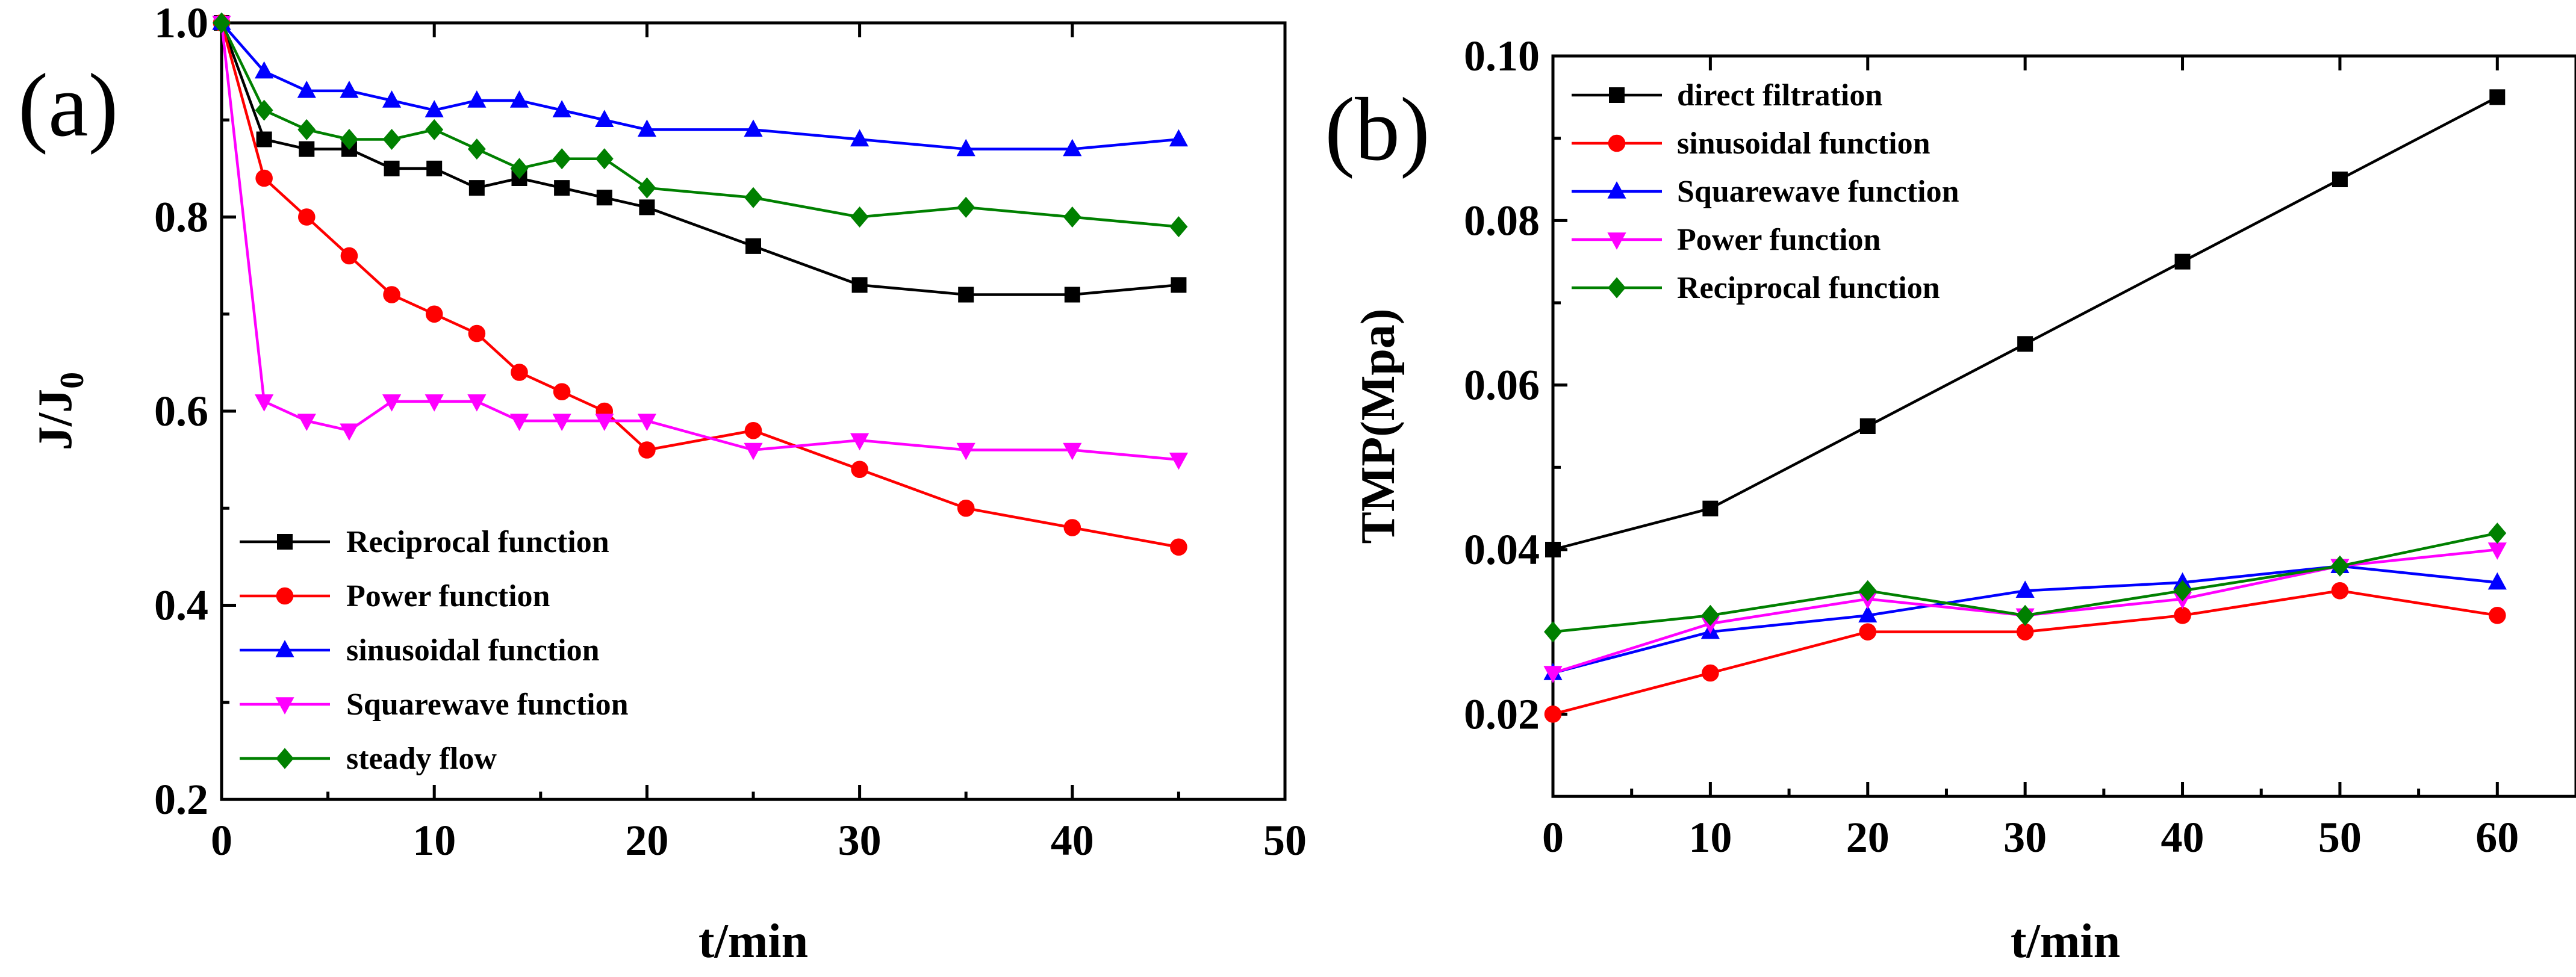 Image resolution: width=2576 pixels, height=977 pixels. What do you see at coordinates (2025, 583) in the screenshot?
I see `series-reciprocal-function` at bounding box center [2025, 583].